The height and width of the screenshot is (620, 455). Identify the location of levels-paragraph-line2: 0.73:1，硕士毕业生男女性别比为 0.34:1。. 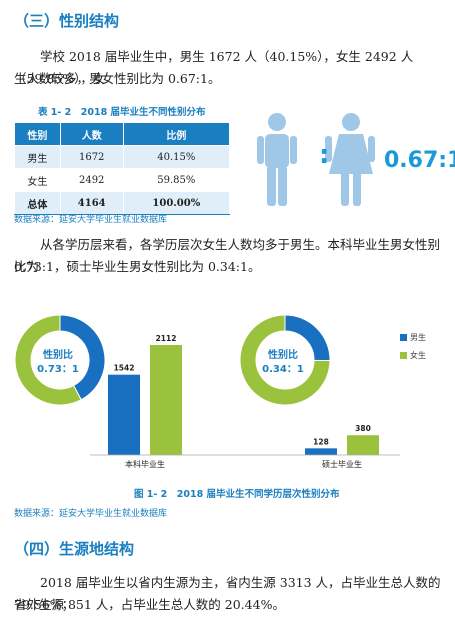
(137, 266).